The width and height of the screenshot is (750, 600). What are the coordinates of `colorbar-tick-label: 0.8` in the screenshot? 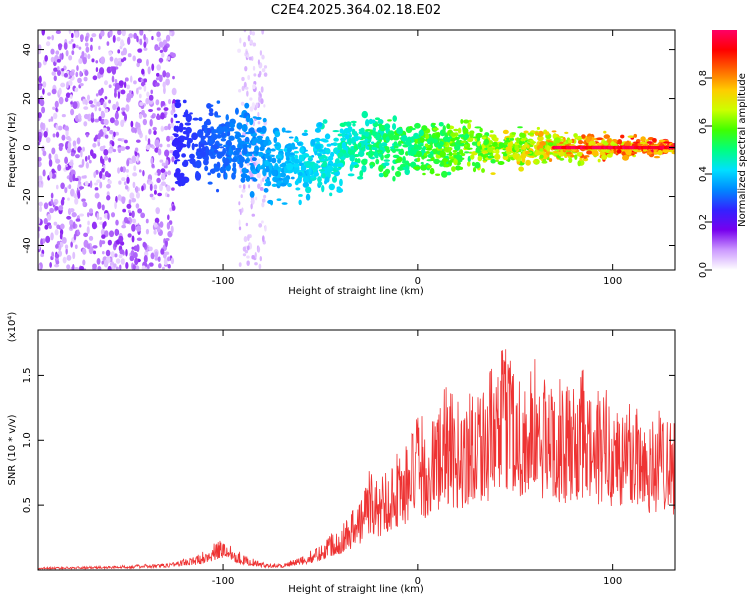 It's located at (703, 78).